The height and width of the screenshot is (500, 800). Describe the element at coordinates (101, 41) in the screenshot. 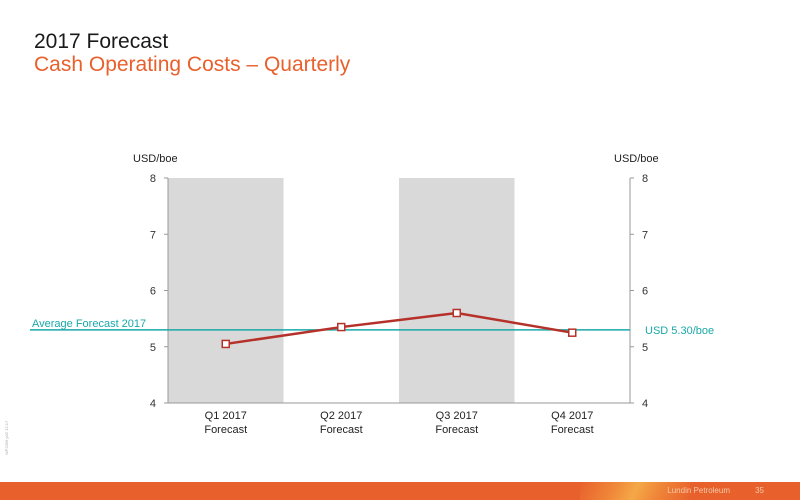

I see `page-title: 2017 Forecast` at that location.